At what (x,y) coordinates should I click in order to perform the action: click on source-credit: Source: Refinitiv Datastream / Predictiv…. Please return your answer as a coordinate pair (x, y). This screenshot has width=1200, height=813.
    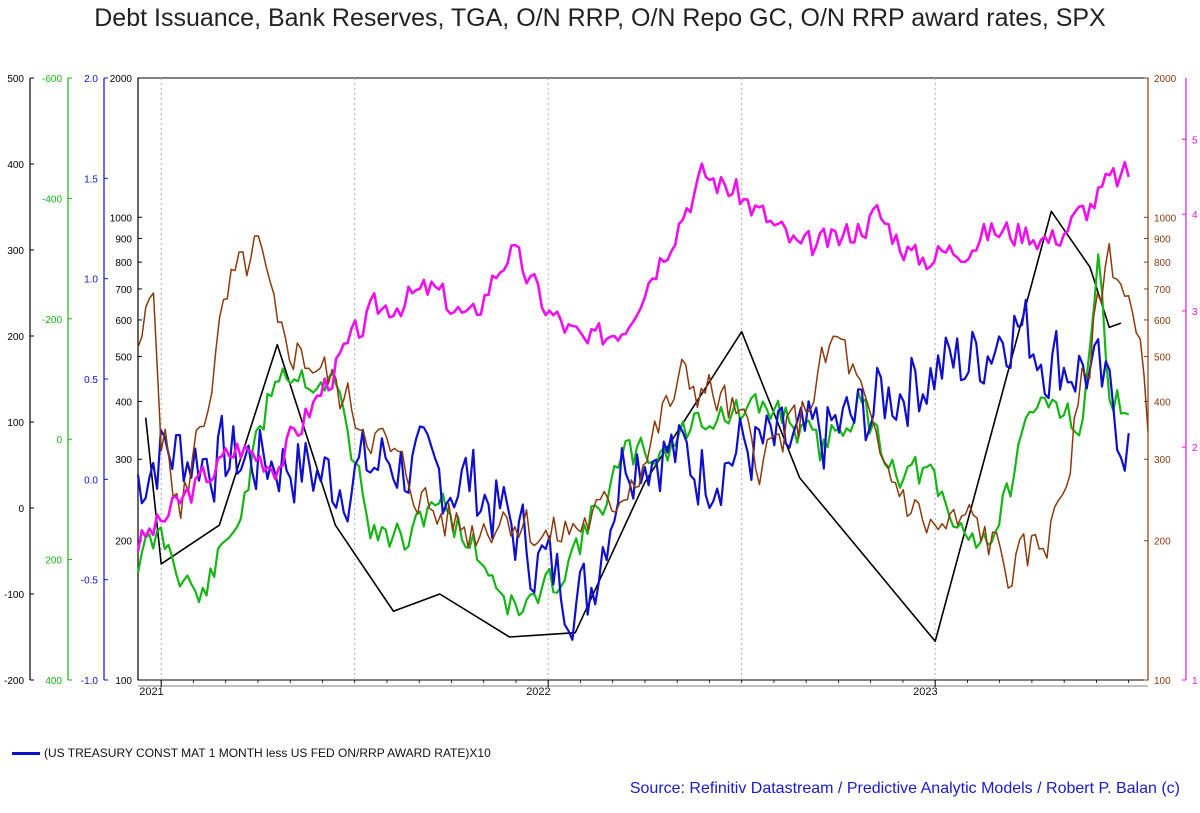
    Looking at the image, I should click on (904, 788).